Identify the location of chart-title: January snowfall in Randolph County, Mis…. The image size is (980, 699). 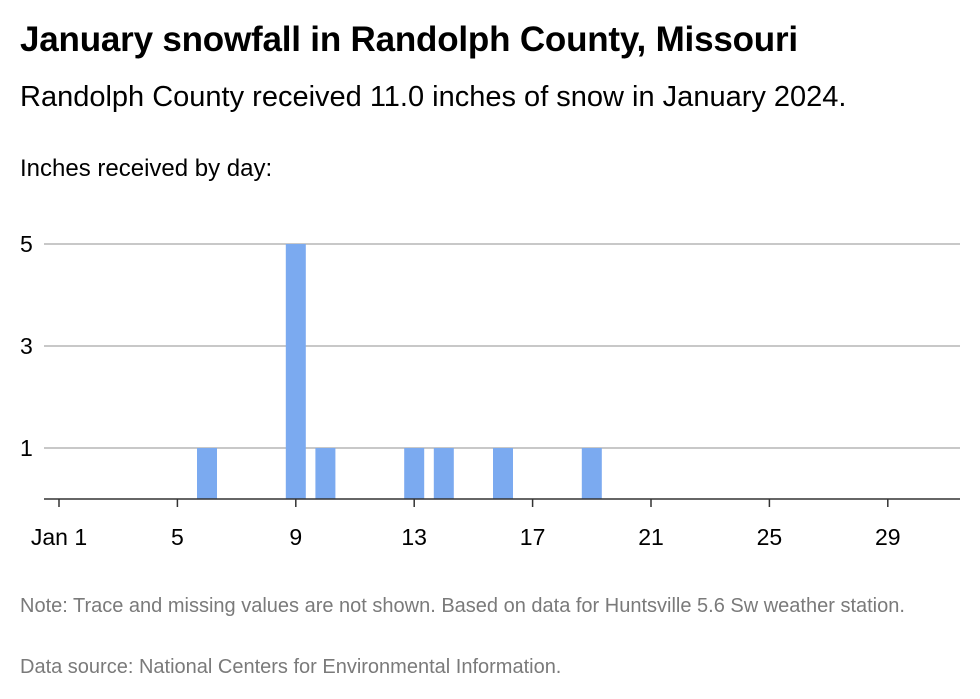
(409, 39).